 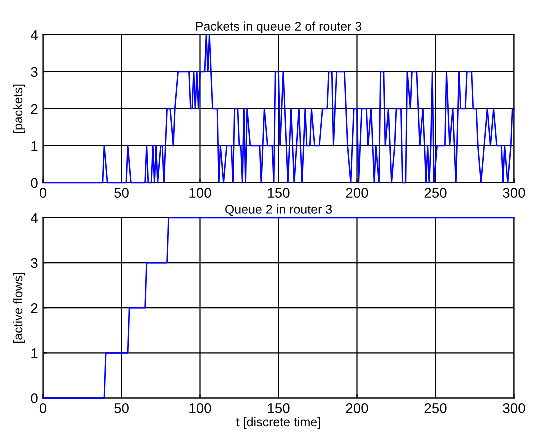 What do you see at coordinates (279, 28) in the screenshot?
I see `chart-title: Packets in queue 2 of router 3` at bounding box center [279, 28].